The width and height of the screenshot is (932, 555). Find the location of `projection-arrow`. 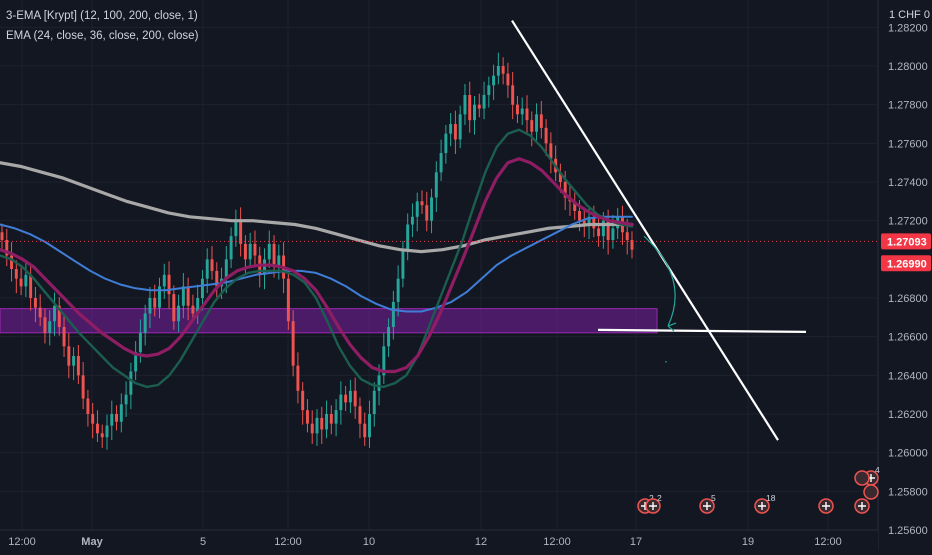

projection-arrow is located at coordinates (659, 281).